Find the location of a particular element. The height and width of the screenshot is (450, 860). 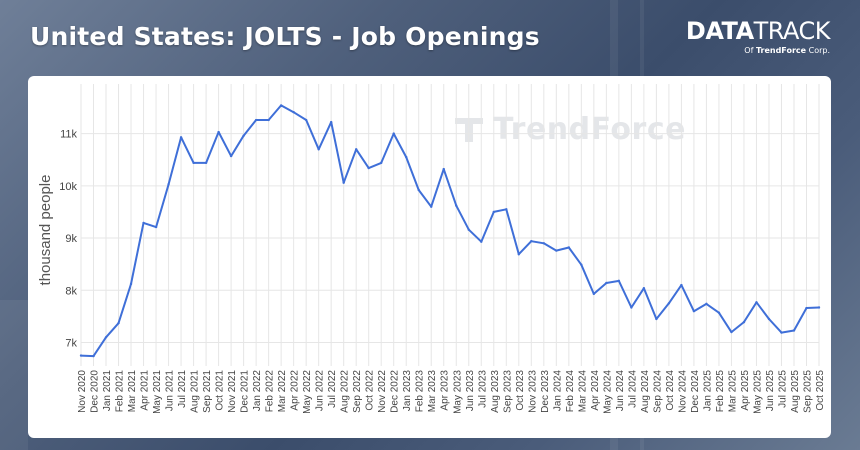

x-tick-label: Apr 2021 is located at coordinates (145, 390).